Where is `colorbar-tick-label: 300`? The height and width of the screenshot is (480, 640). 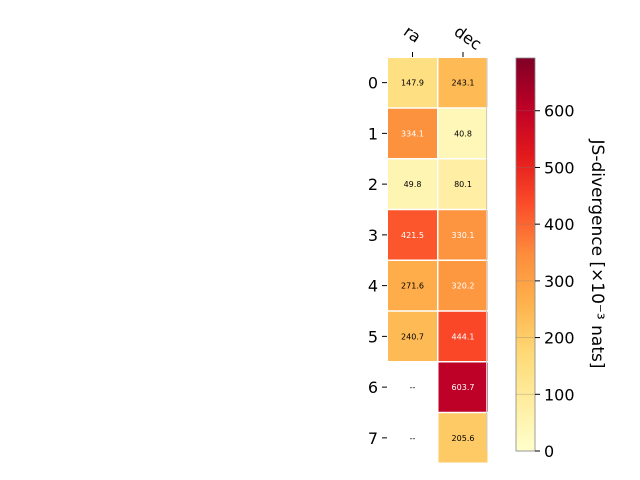
colorbar-tick-label: 300 is located at coordinates (559, 281).